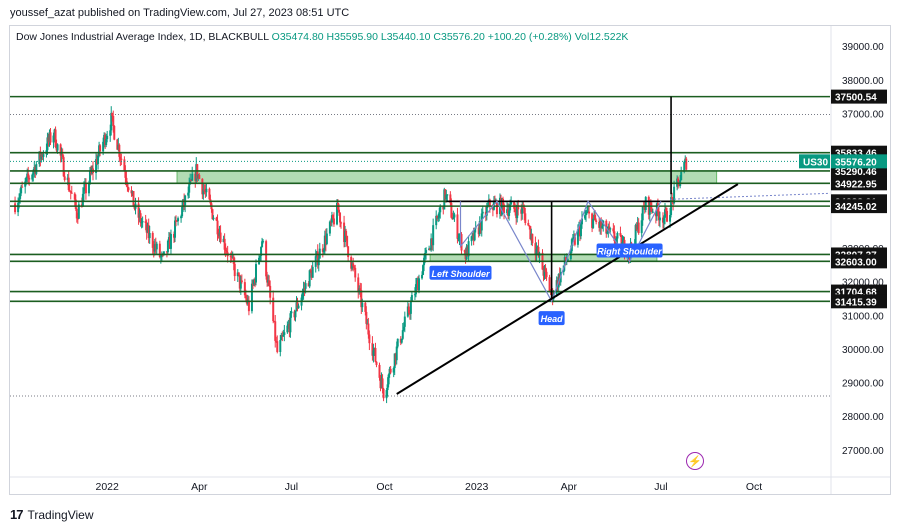 Image resolution: width=900 pixels, height=529 pixels. I want to click on tradingview-brand: 17 TradingView, so click(52, 514).